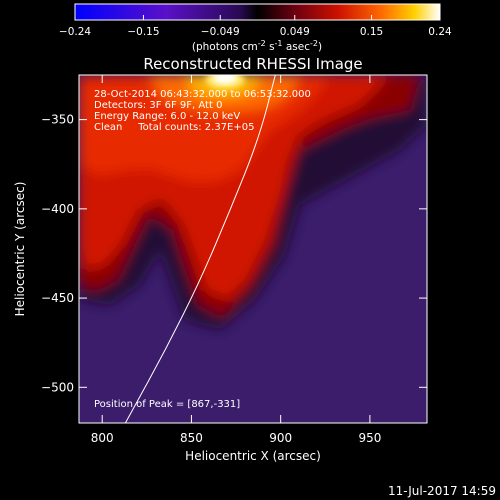  What do you see at coordinates (167, 404) in the screenshot?
I see `peak-position-annotation: Position of Peak = [867,-331]` at bounding box center [167, 404].